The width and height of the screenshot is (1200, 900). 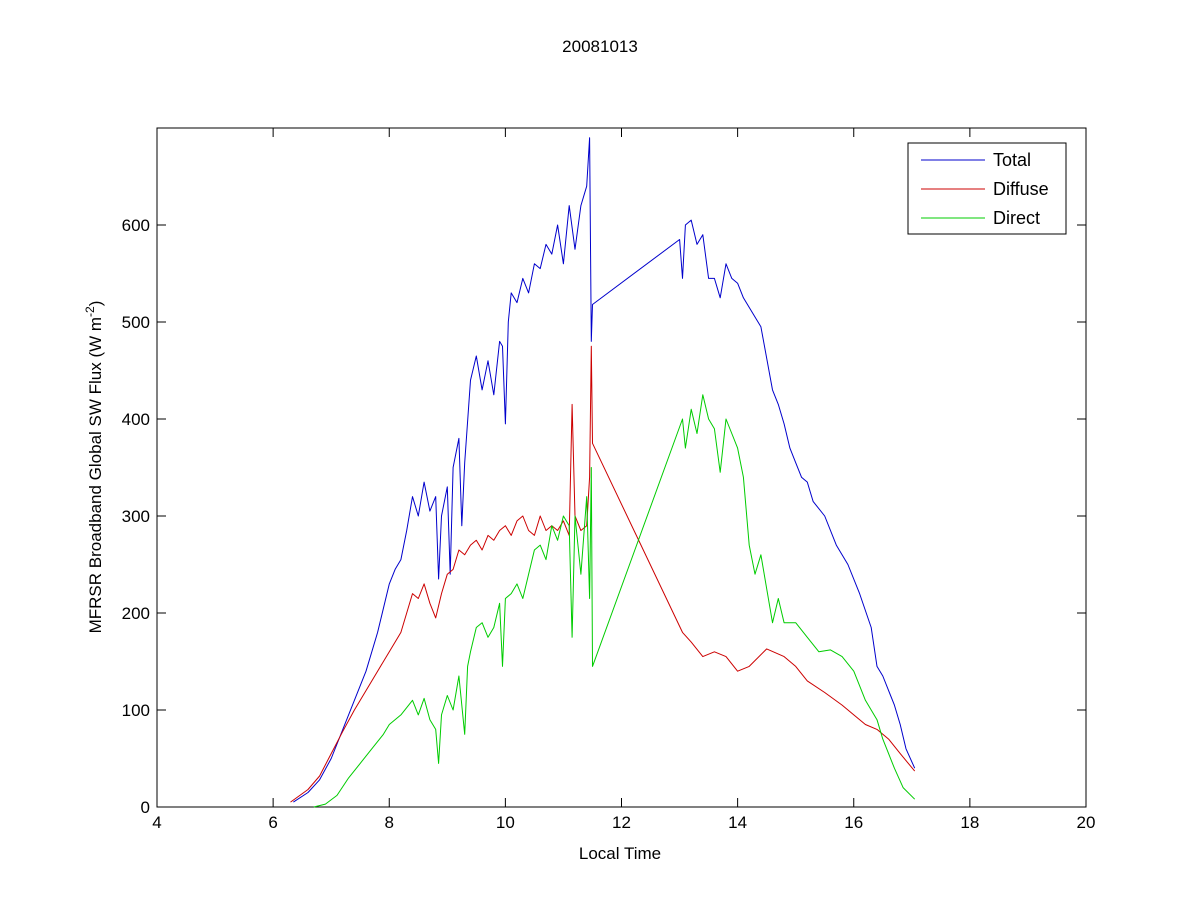 I want to click on y-tick-label: 500, so click(x=136, y=322).